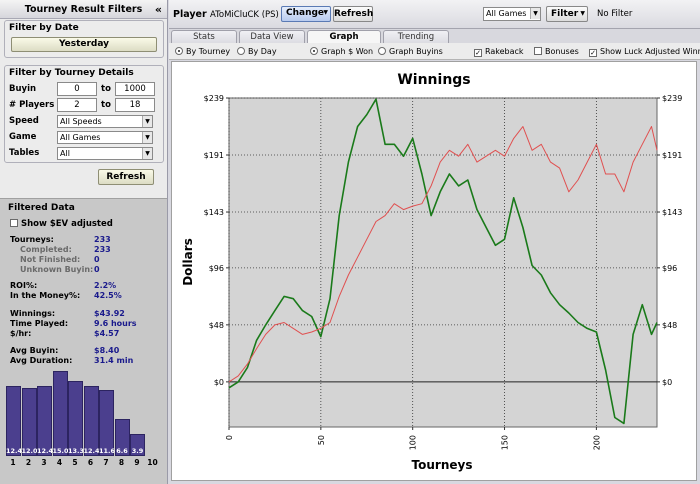 The width and height of the screenshot is (700, 484). I want to click on y-tick-label: $239, so click(214, 98).